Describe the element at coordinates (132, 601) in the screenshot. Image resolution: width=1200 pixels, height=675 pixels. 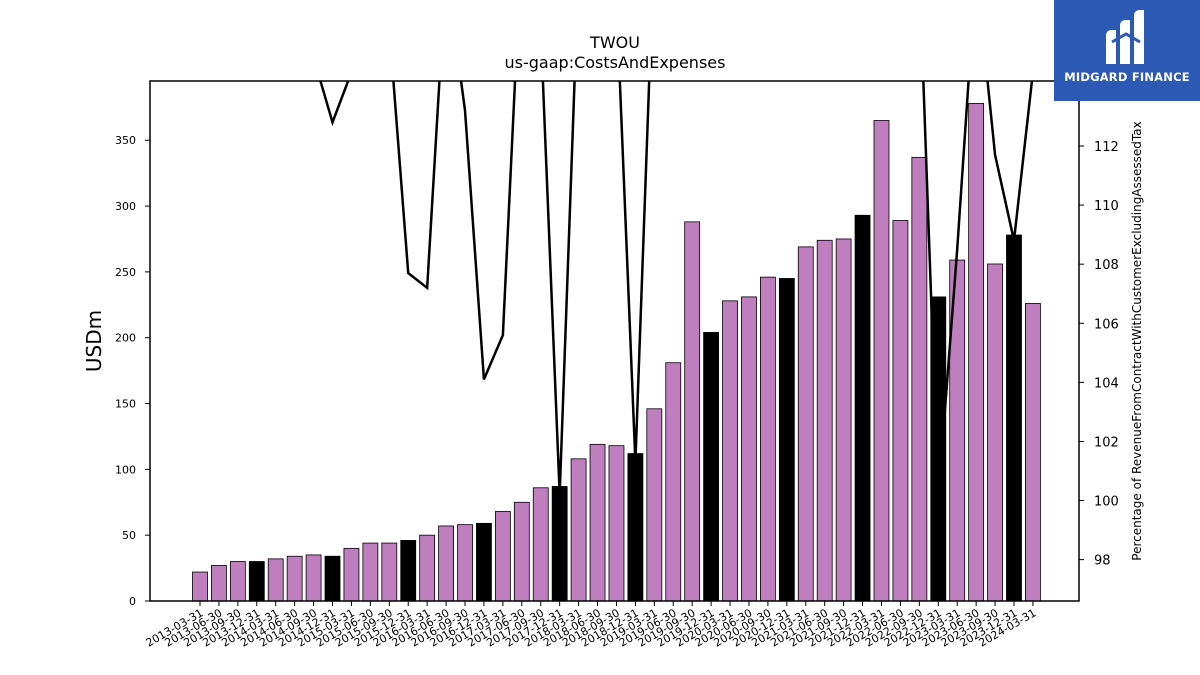
I see `y-tick-label: 0` at that location.